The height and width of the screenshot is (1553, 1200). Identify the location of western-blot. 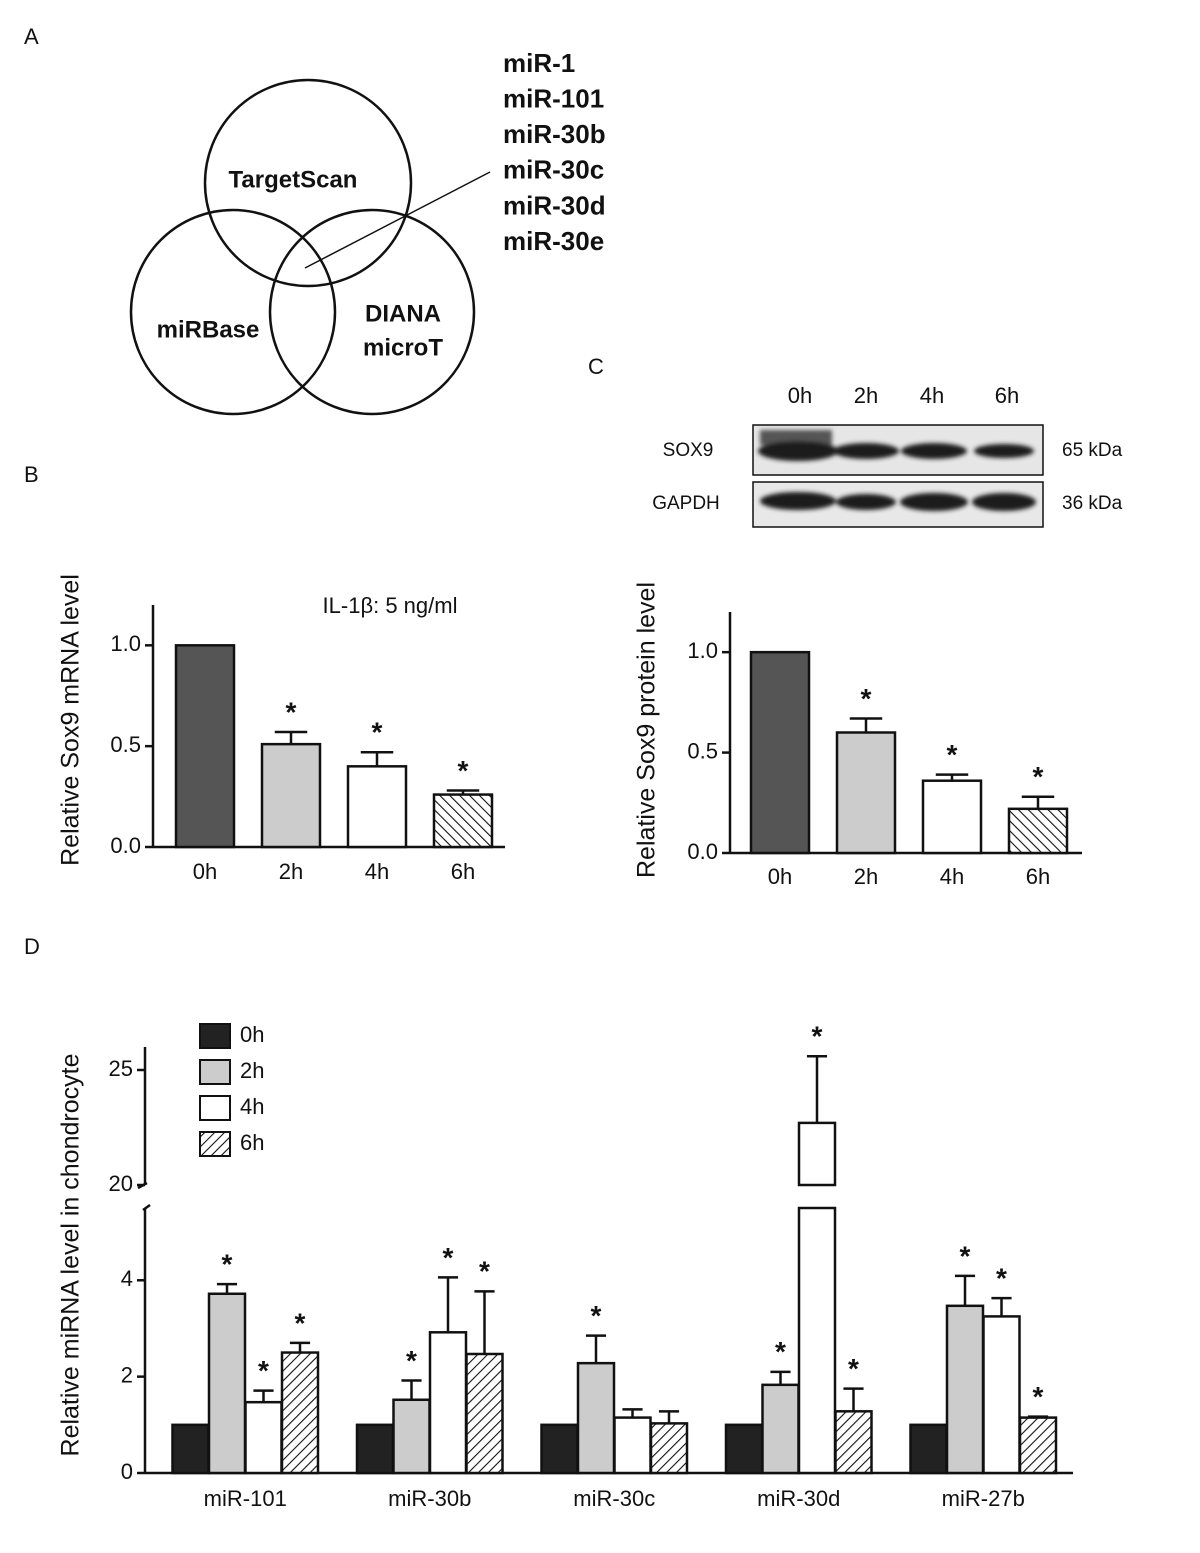
(898, 476).